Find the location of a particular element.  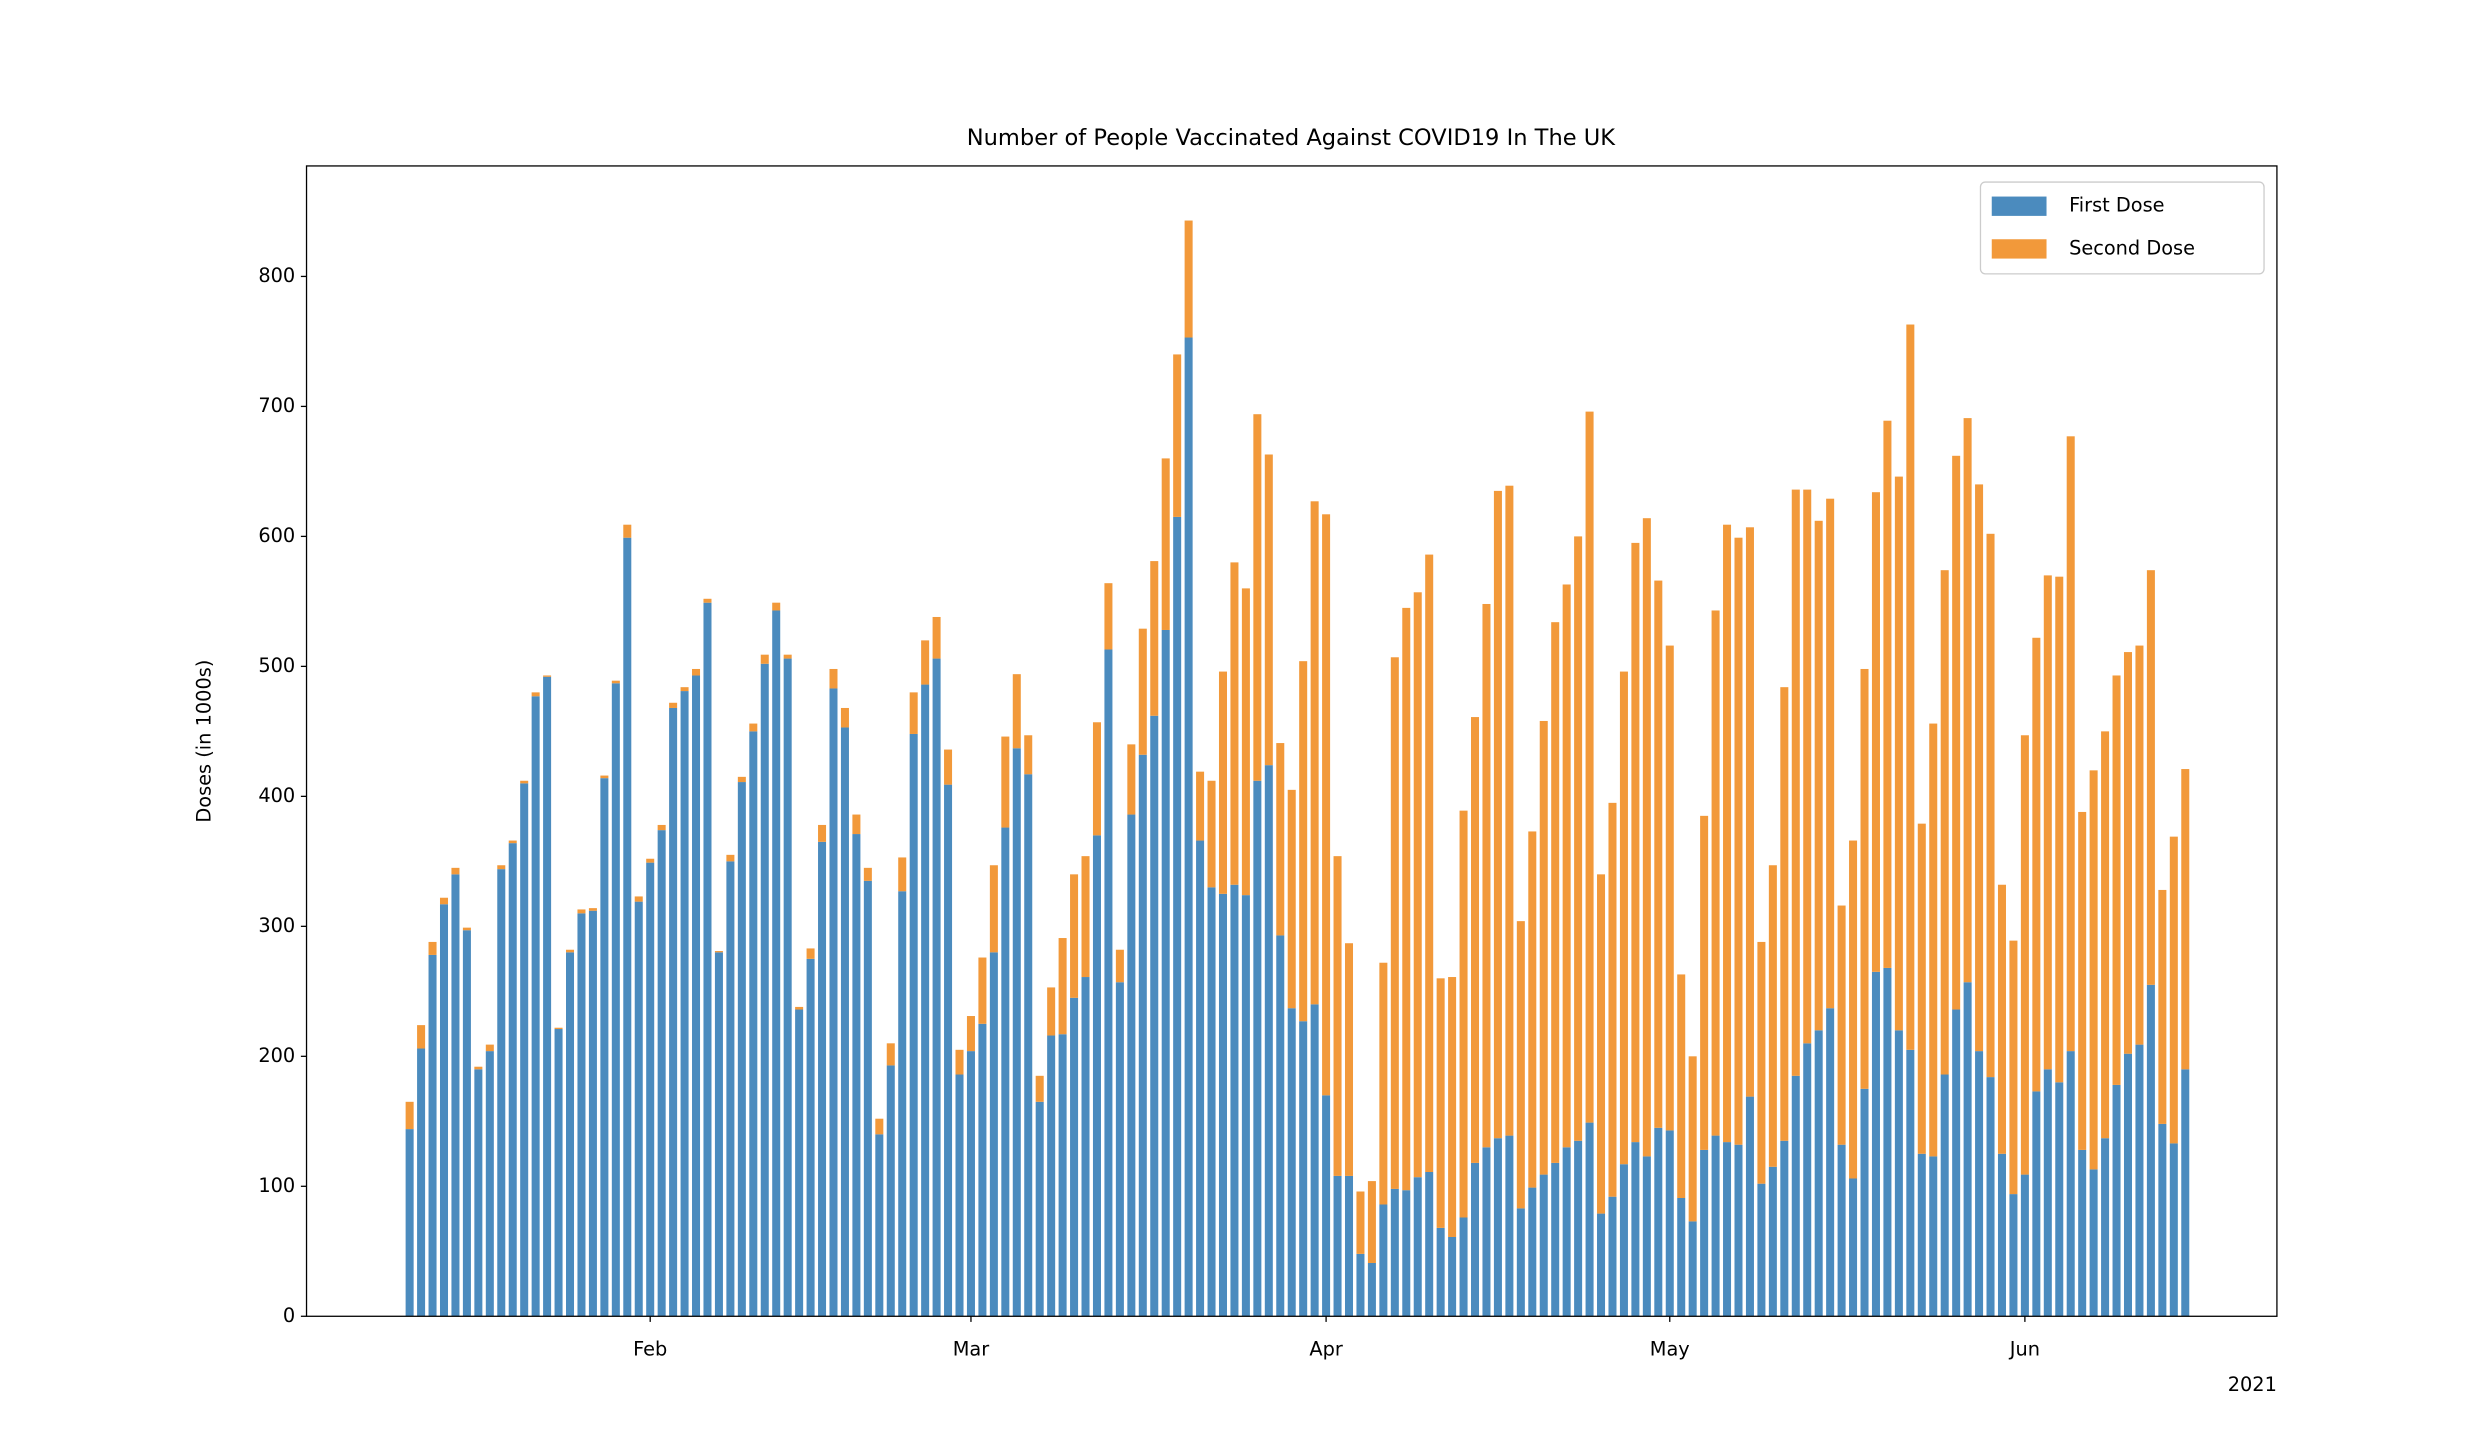

y-tick-label: 100 is located at coordinates (276, 1185).